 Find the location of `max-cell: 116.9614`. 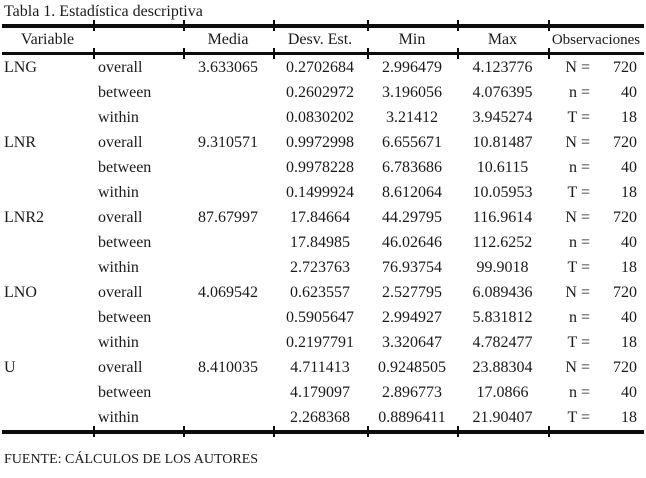

max-cell: 116.9614 is located at coordinates (502, 217).